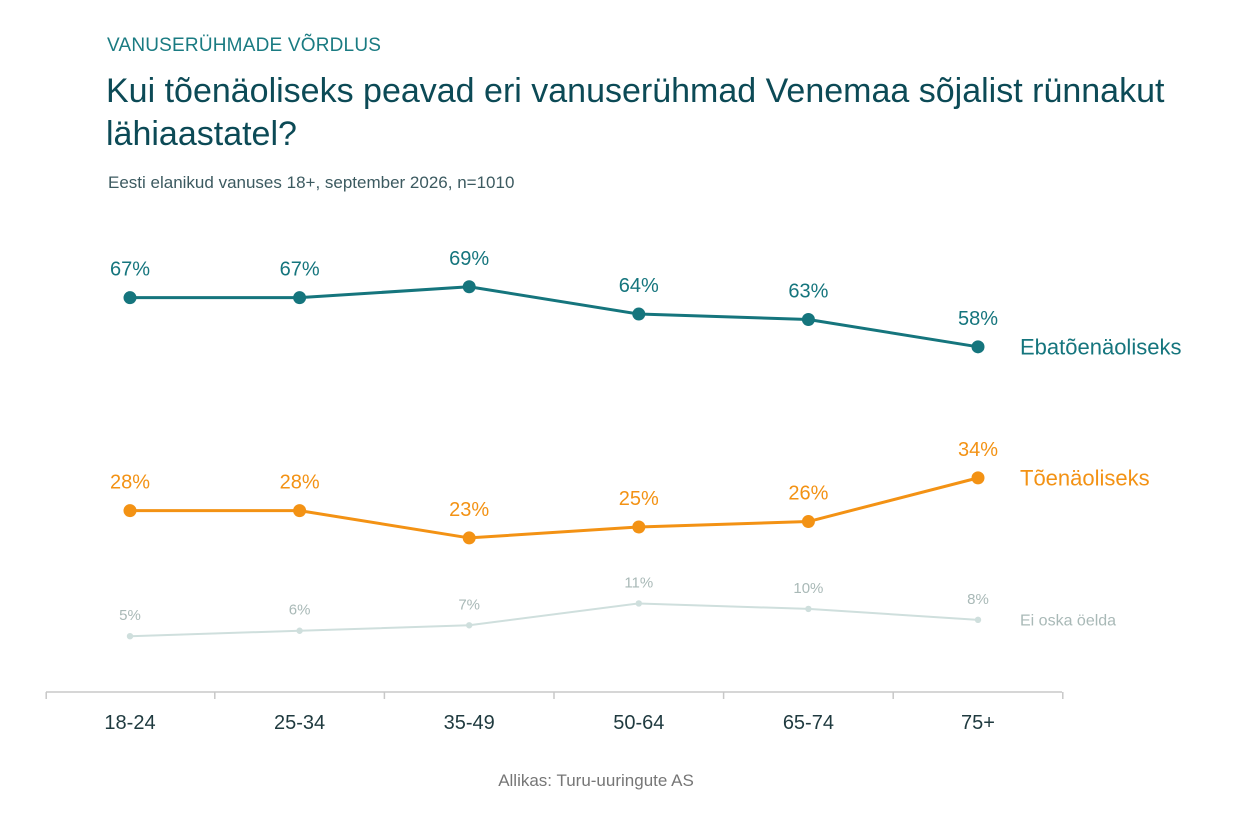  Describe the element at coordinates (130, 615) in the screenshot. I see `data-label: 5%` at that location.